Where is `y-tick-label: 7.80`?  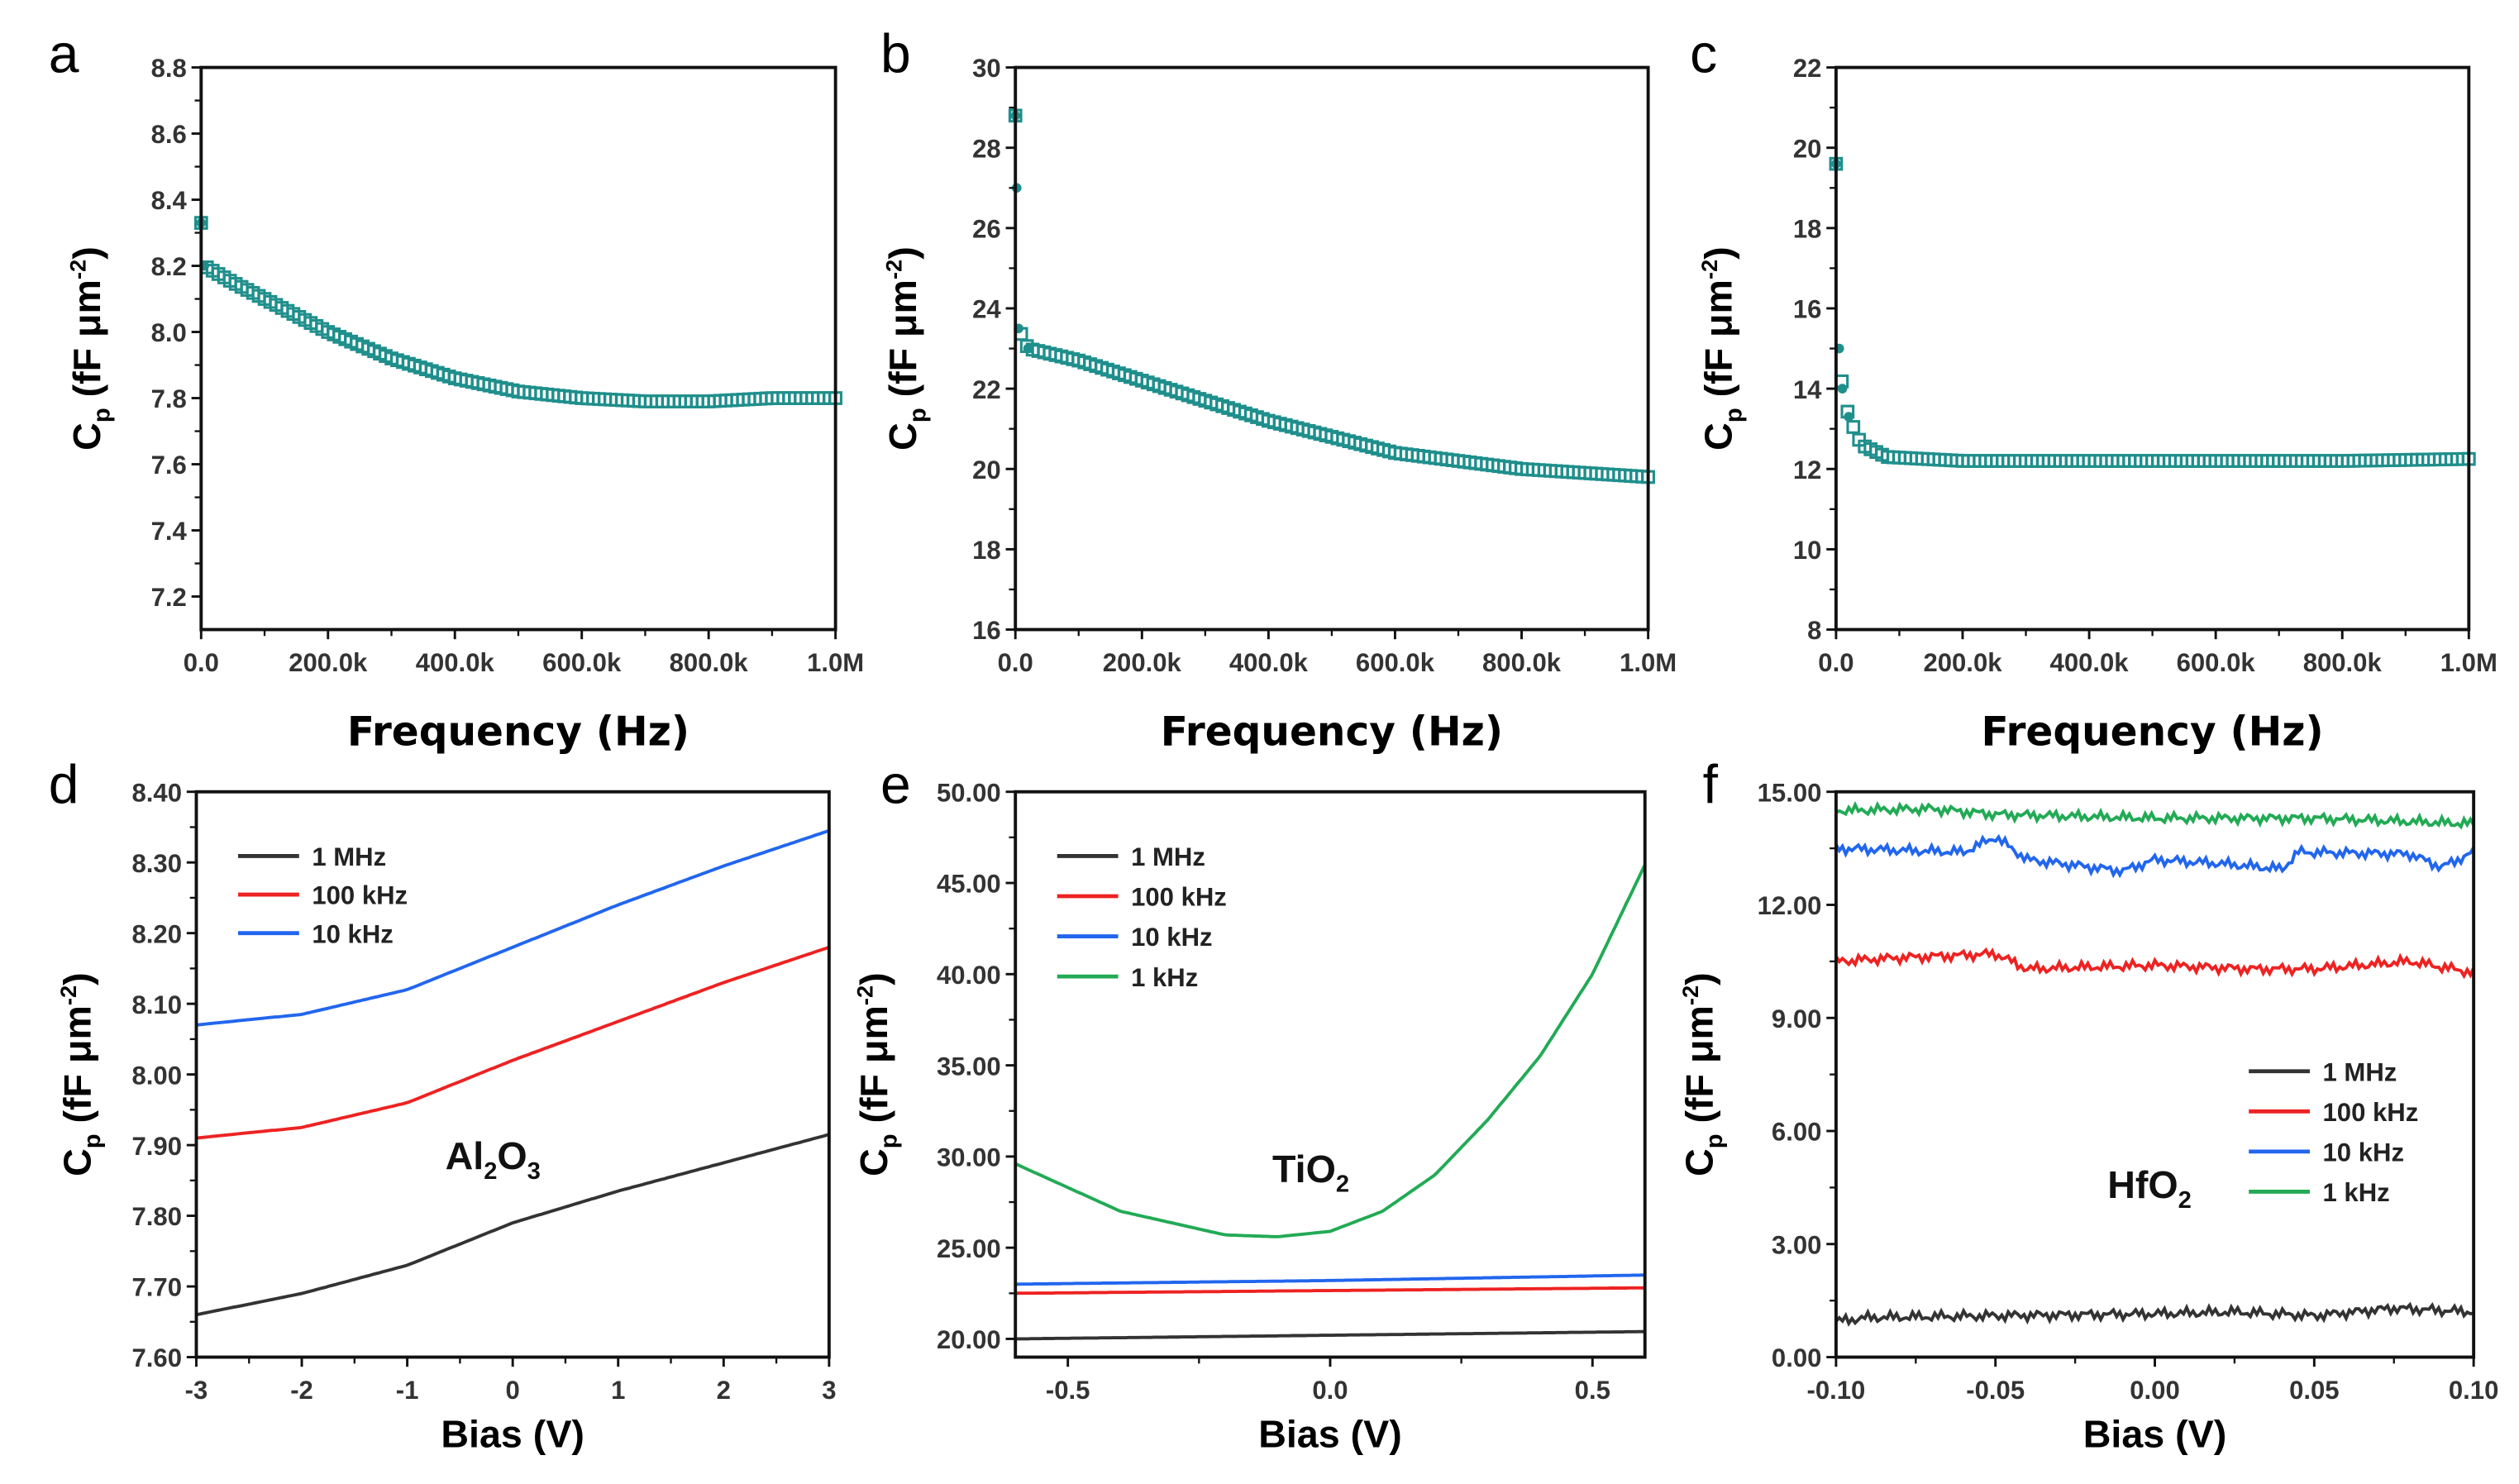 y-tick-label: 7.80 is located at coordinates (156, 1217).